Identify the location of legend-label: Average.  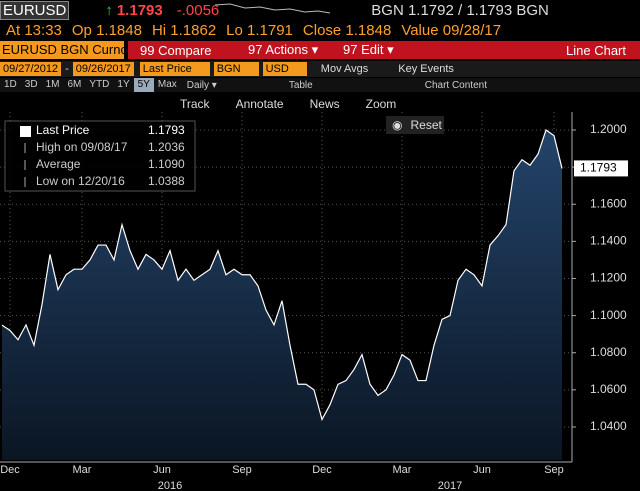
(58, 164).